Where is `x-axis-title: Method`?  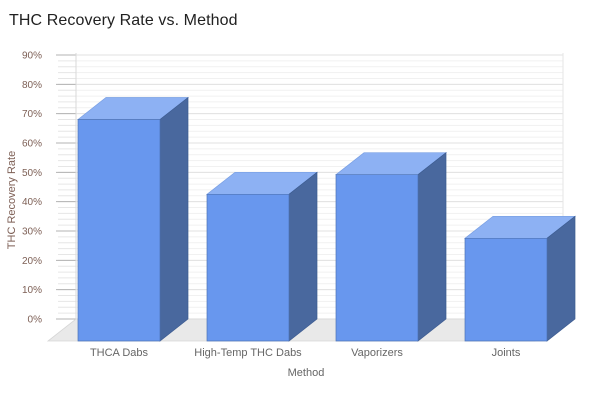 x-axis-title: Method is located at coordinates (306, 373).